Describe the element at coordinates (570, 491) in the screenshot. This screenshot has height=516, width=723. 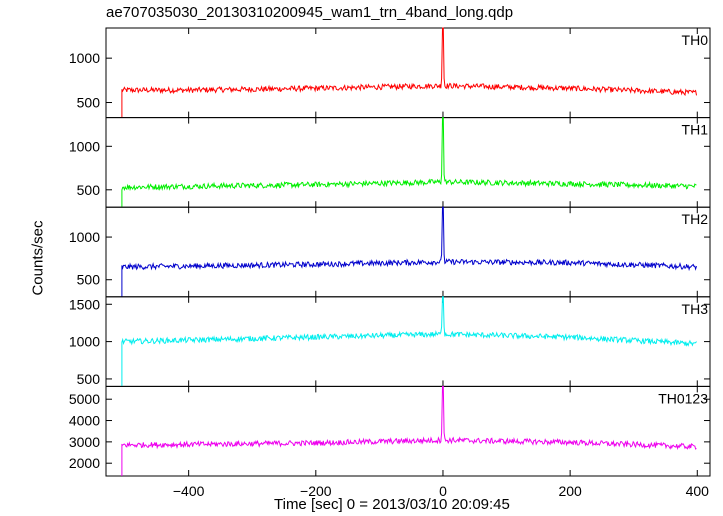
I see `x-tick-label: 200` at that location.